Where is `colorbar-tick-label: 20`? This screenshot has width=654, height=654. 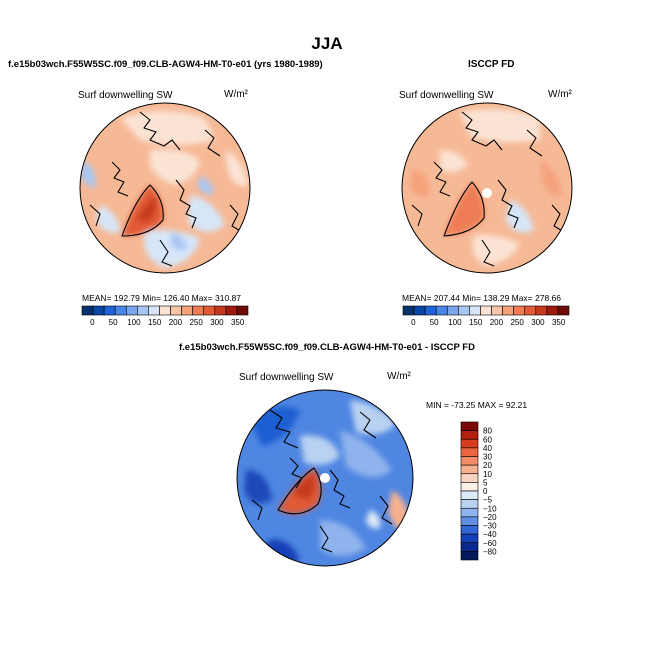 colorbar-tick-label: 20 is located at coordinates (487, 465).